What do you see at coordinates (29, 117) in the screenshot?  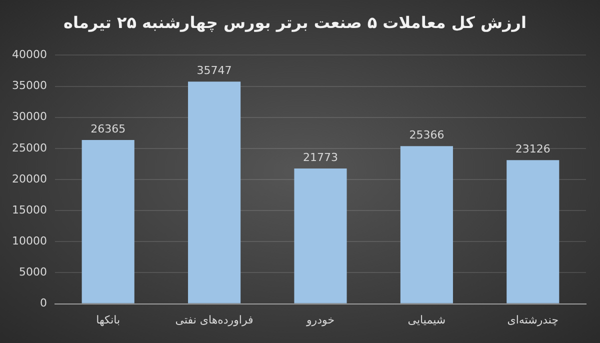 I see `y-tick-label: 30000` at bounding box center [29, 117].